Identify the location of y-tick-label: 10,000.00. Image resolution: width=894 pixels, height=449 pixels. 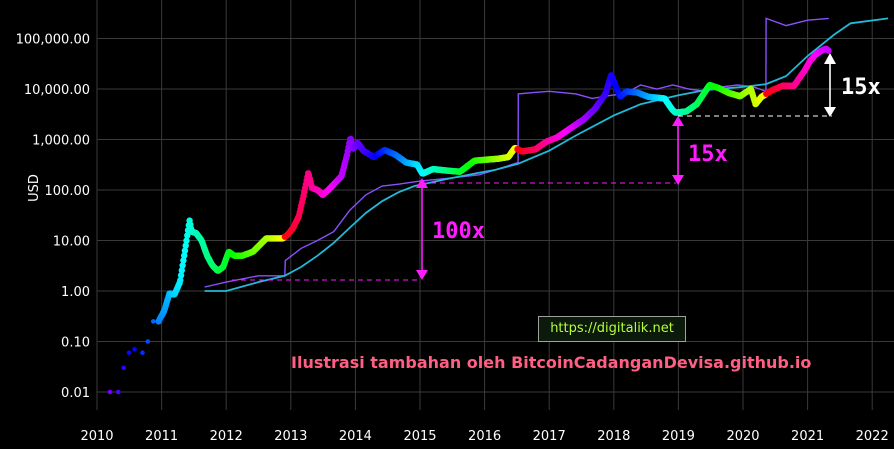
(57, 90).